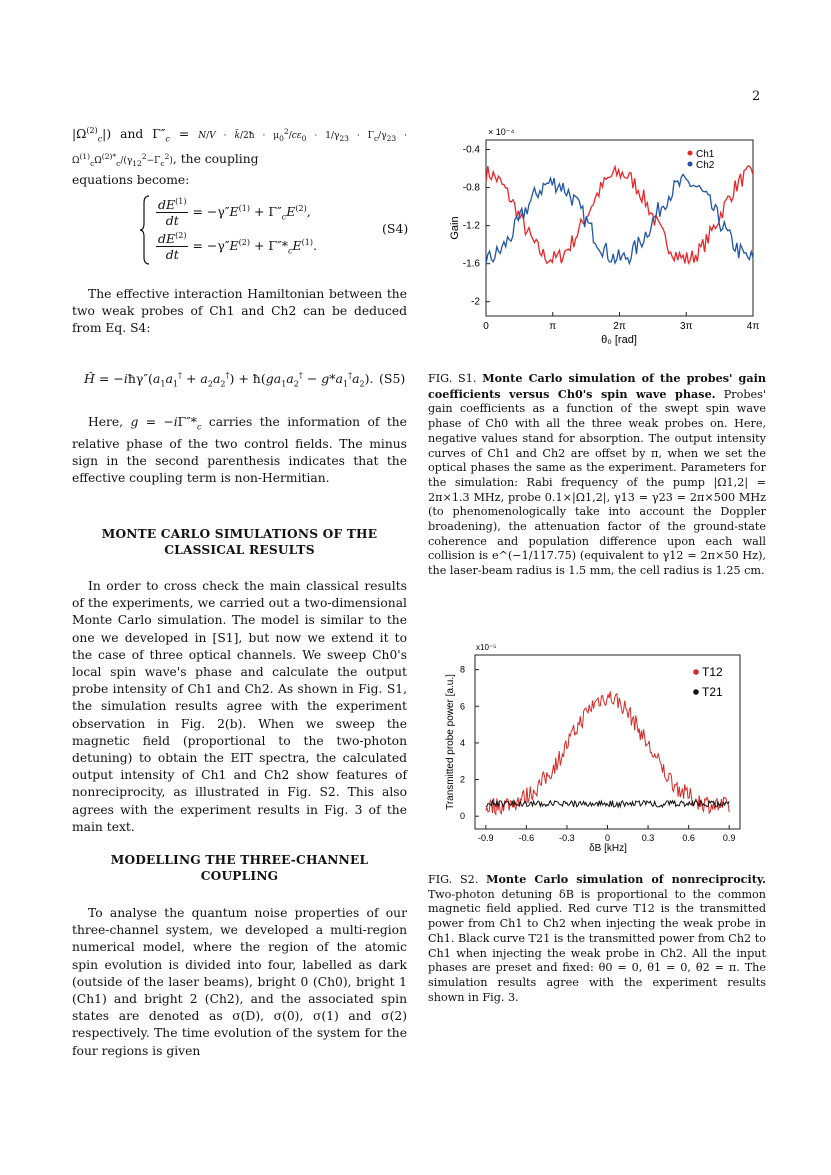 This screenshot has width=831, height=1175. I want to click on legend-marker-t12, so click(696, 672).